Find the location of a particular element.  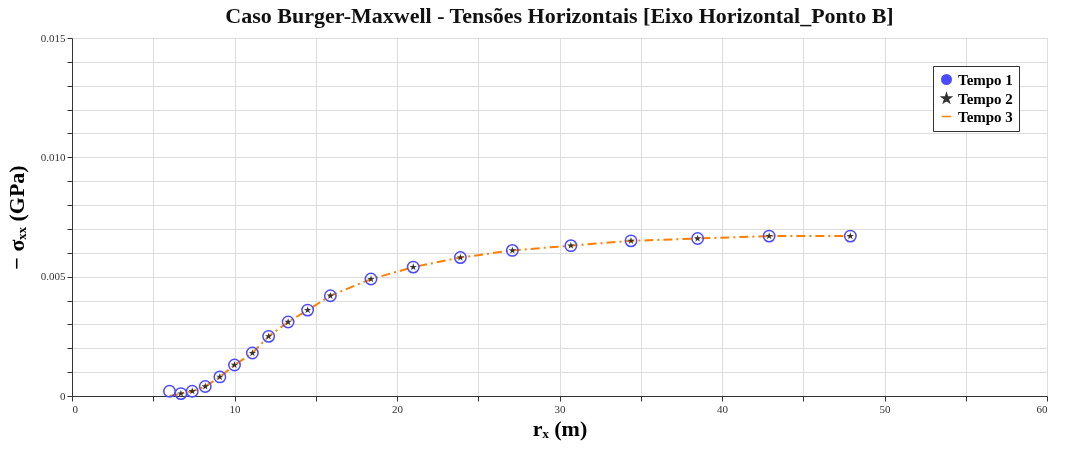

legend-label: Tempo 3 is located at coordinates (985, 116).